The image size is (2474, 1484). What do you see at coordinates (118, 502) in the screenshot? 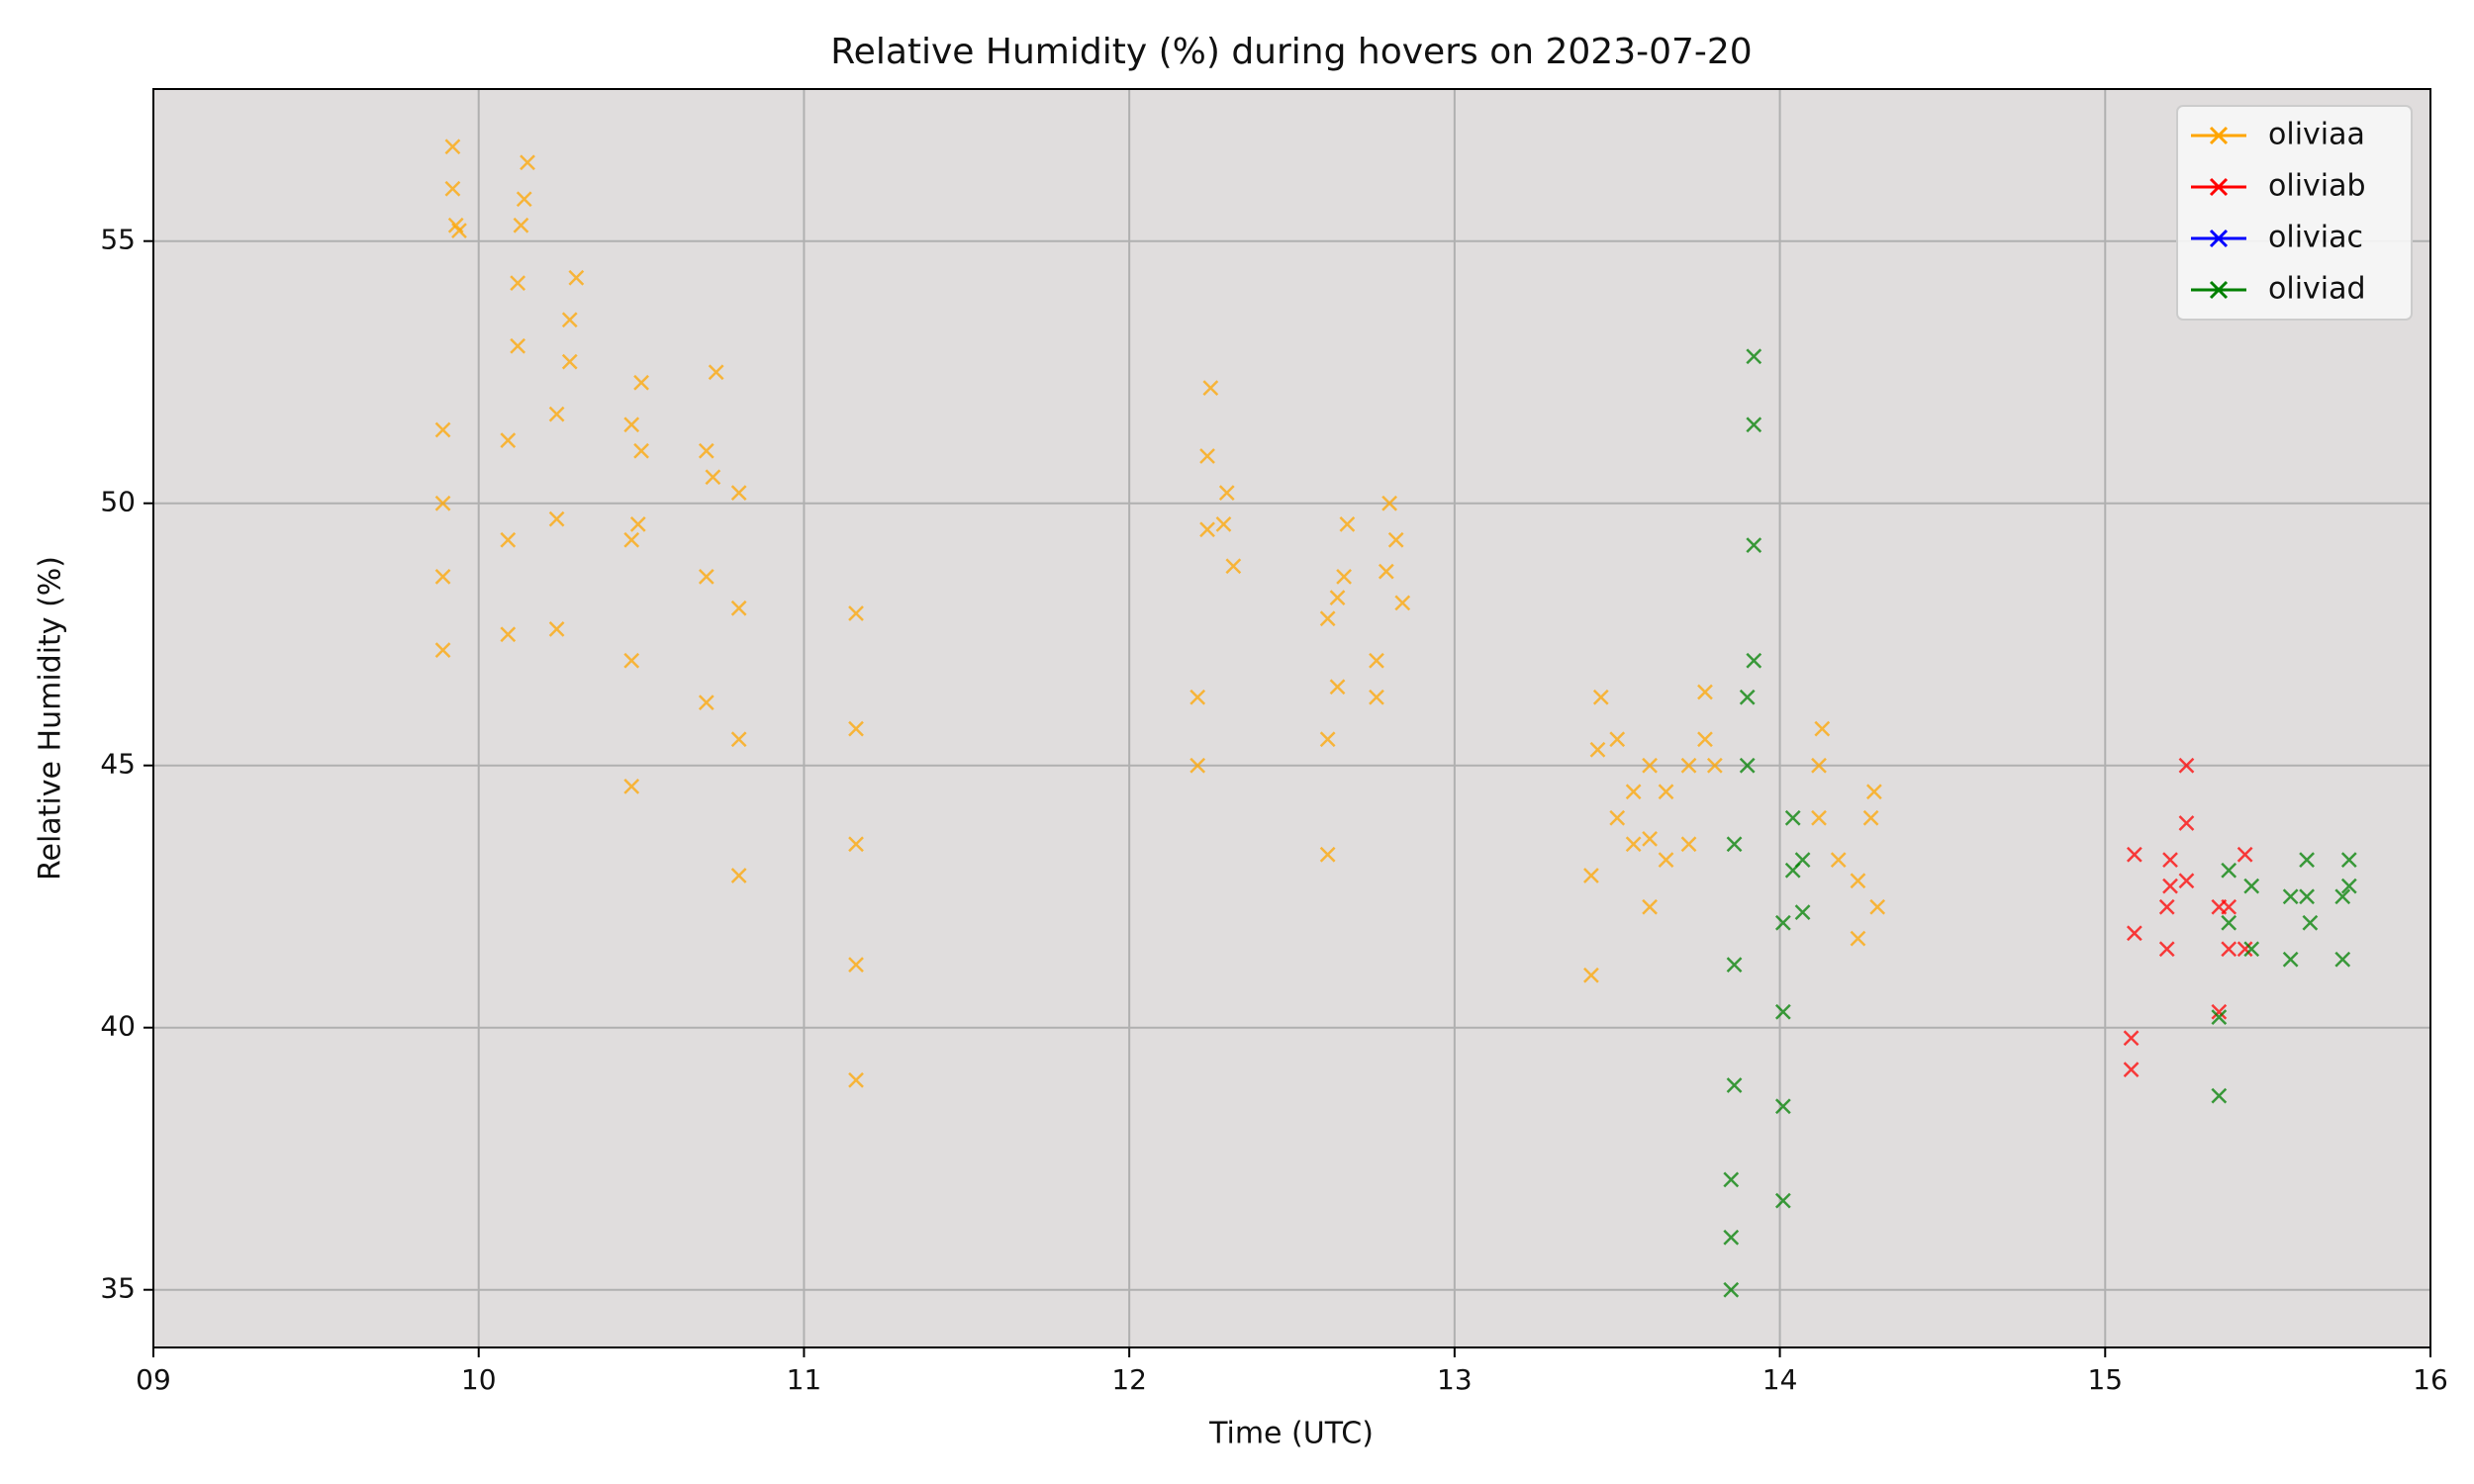
I see `y-tick-label: 50` at bounding box center [118, 502].